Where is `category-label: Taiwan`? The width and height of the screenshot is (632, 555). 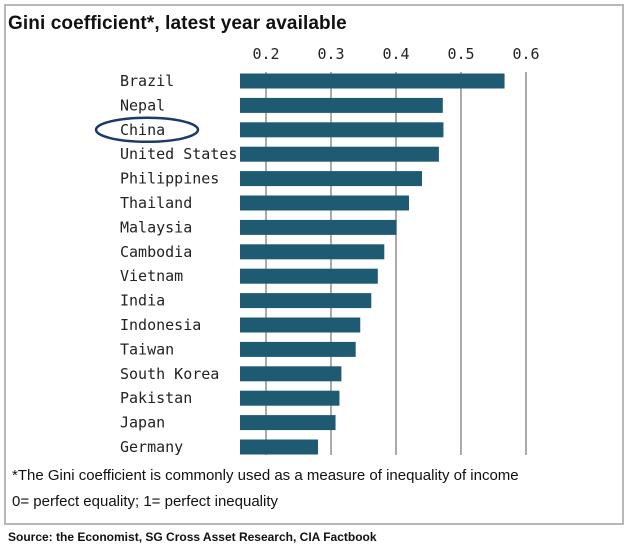 category-label: Taiwan is located at coordinates (147, 349).